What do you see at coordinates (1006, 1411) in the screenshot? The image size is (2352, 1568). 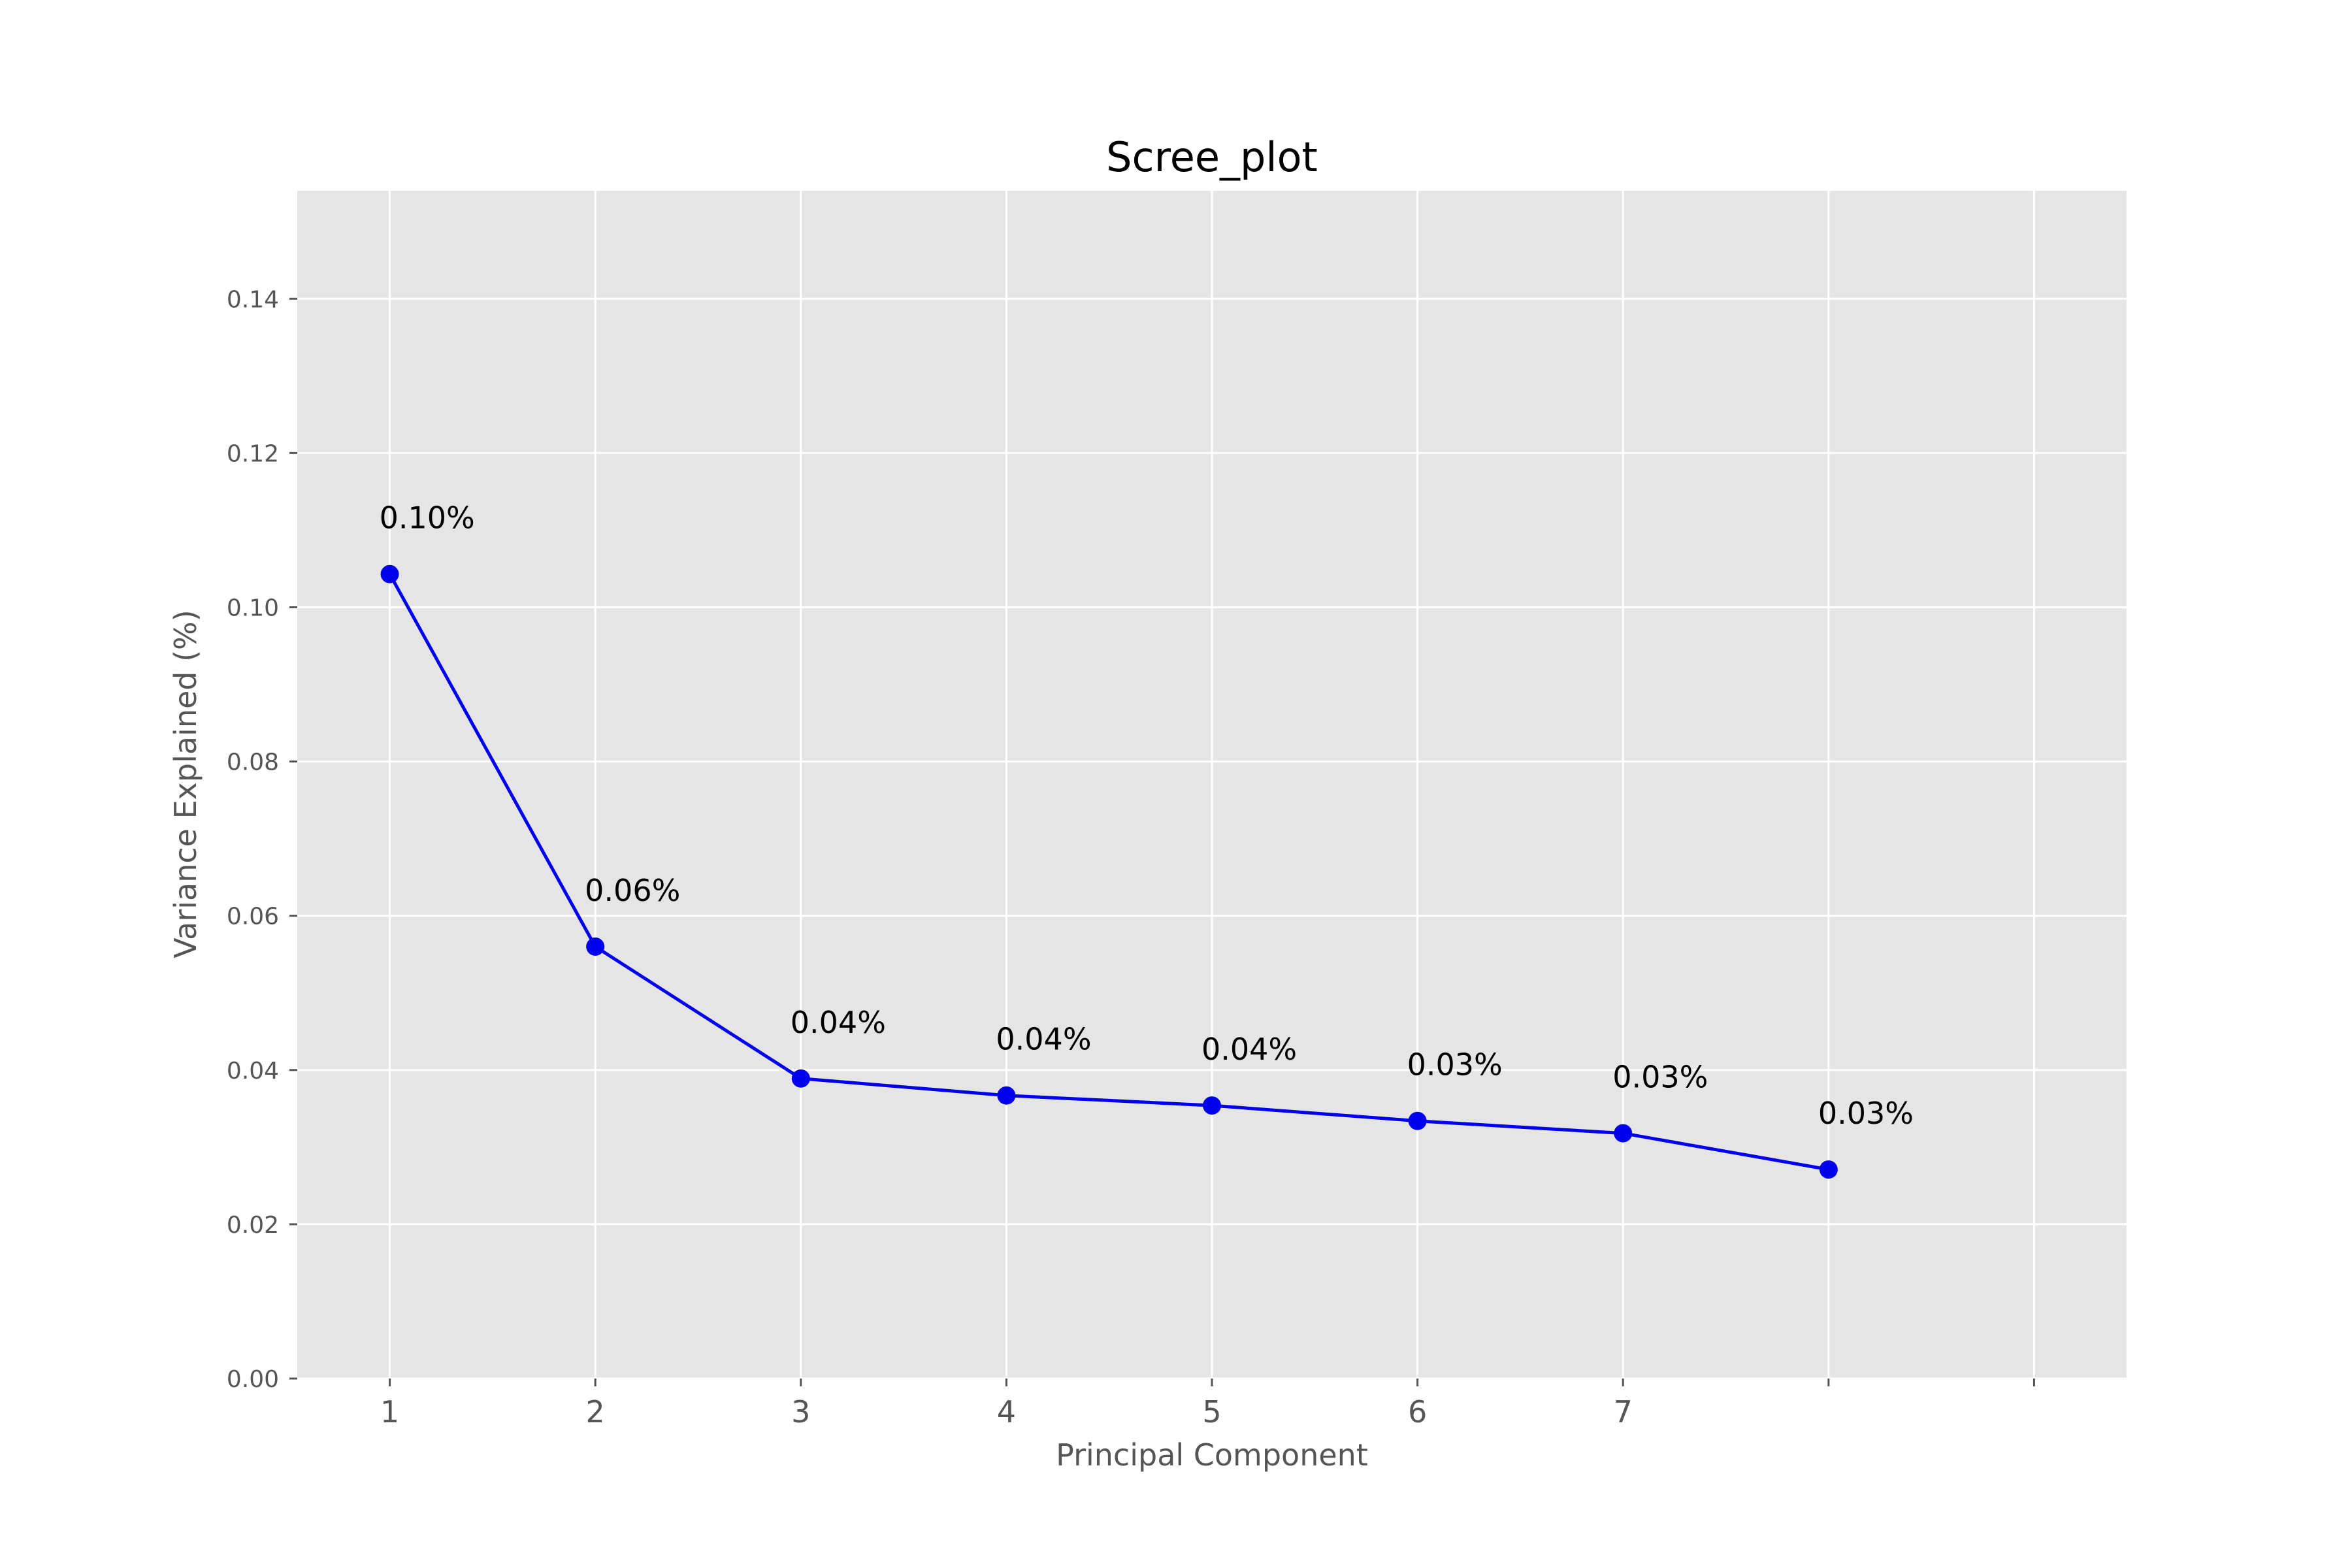 I see `x-tick-label: 4` at bounding box center [1006, 1411].